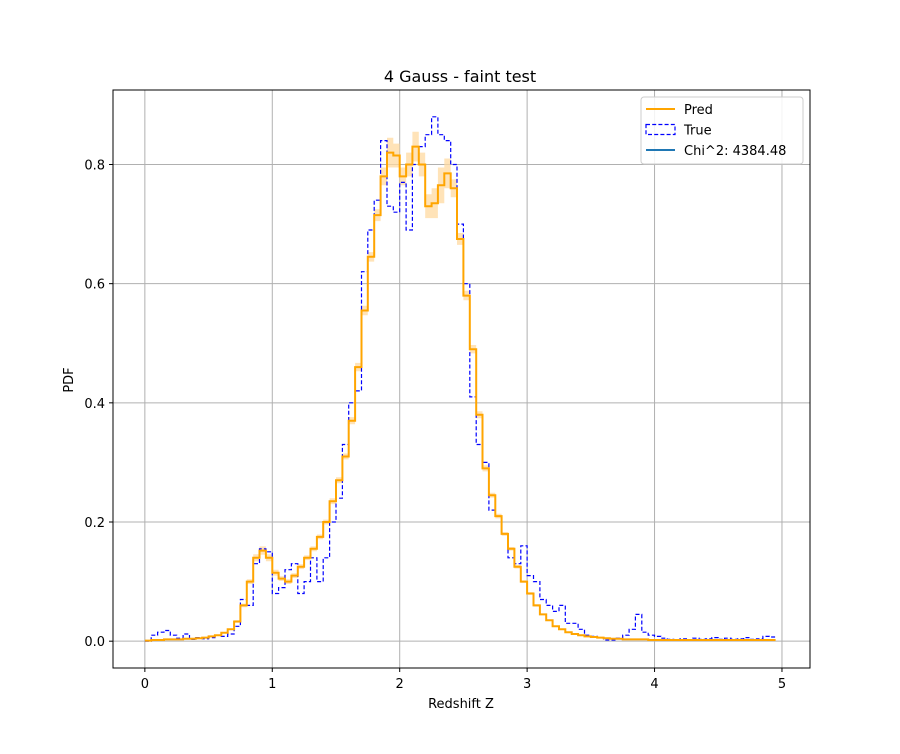 This screenshot has height=754, width=900. Describe the element at coordinates (69, 379) in the screenshot. I see `y-axis-label: PDF` at that location.